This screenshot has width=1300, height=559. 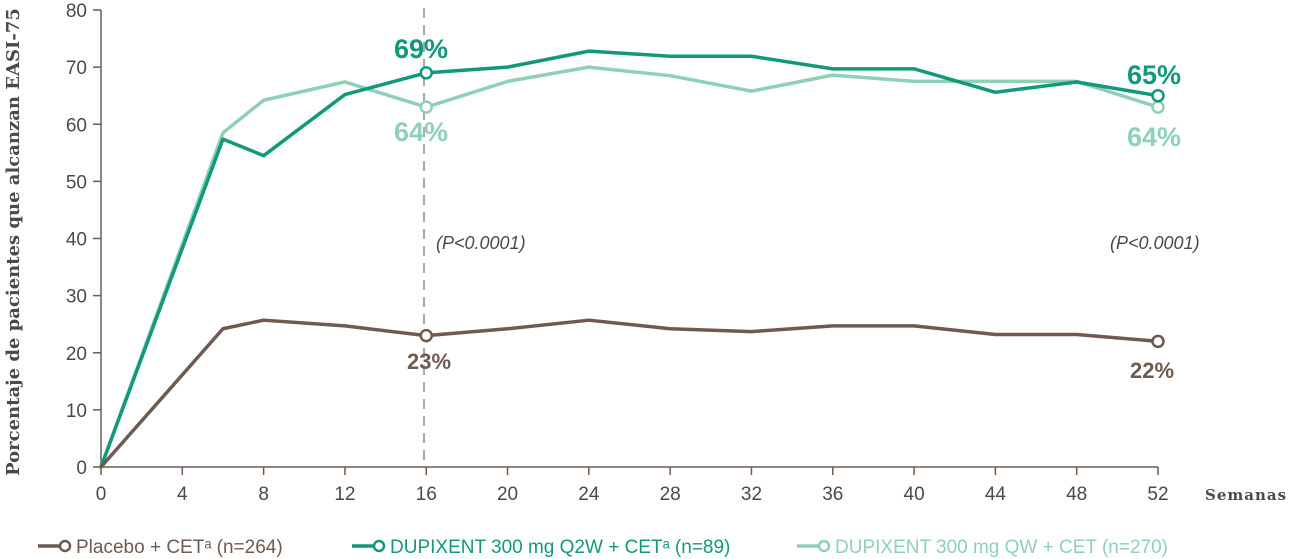 What do you see at coordinates (670, 494) in the screenshot?
I see `x-tick-label: 28` at bounding box center [670, 494].